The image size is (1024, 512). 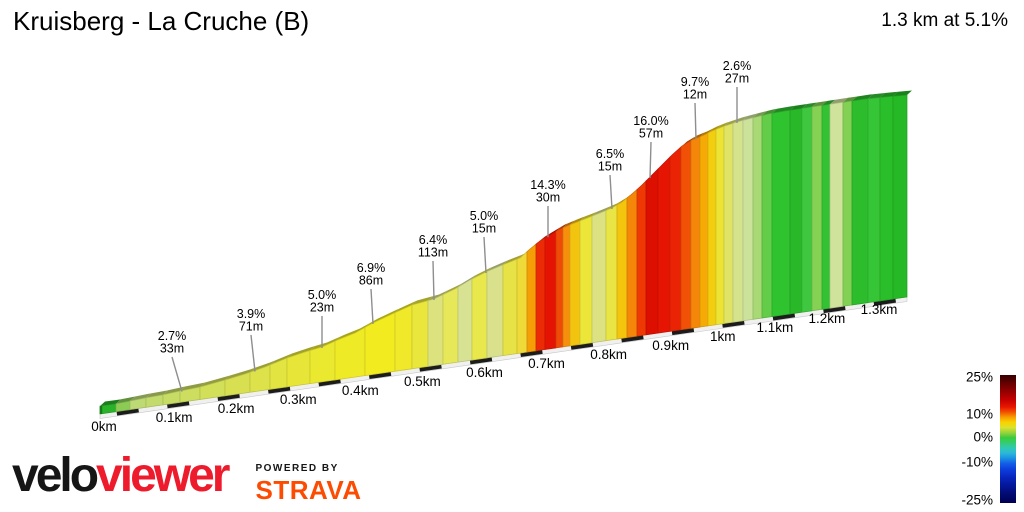 I want to click on annotation-length: 71m, so click(x=251, y=327).